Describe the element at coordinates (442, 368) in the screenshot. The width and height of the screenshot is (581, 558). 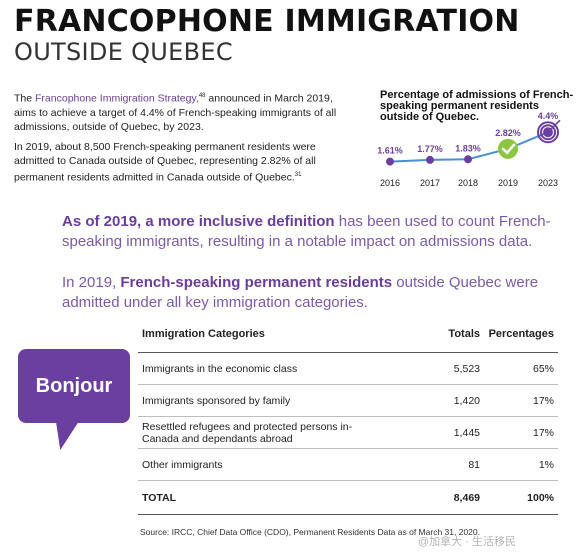
I see `total-cell: 5,523` at that location.